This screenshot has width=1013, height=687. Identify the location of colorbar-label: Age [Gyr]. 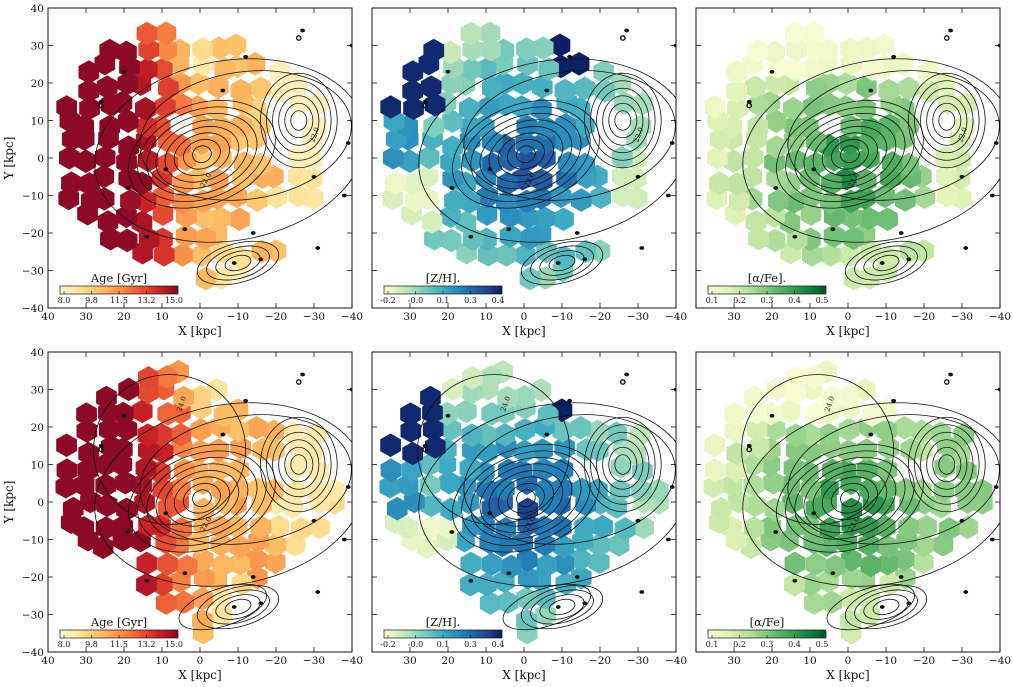
(118, 622).